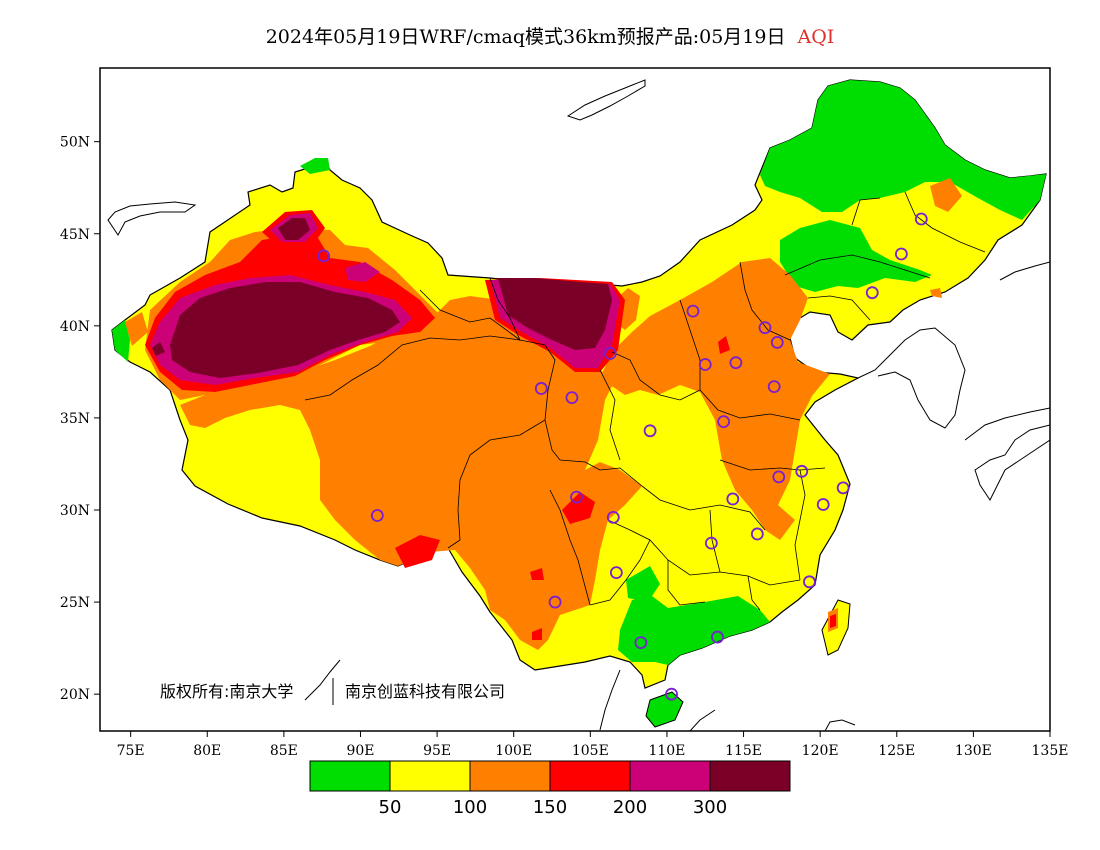  What do you see at coordinates (513, 751) in the screenshot?
I see `x-tick-label: 100E` at bounding box center [513, 751].